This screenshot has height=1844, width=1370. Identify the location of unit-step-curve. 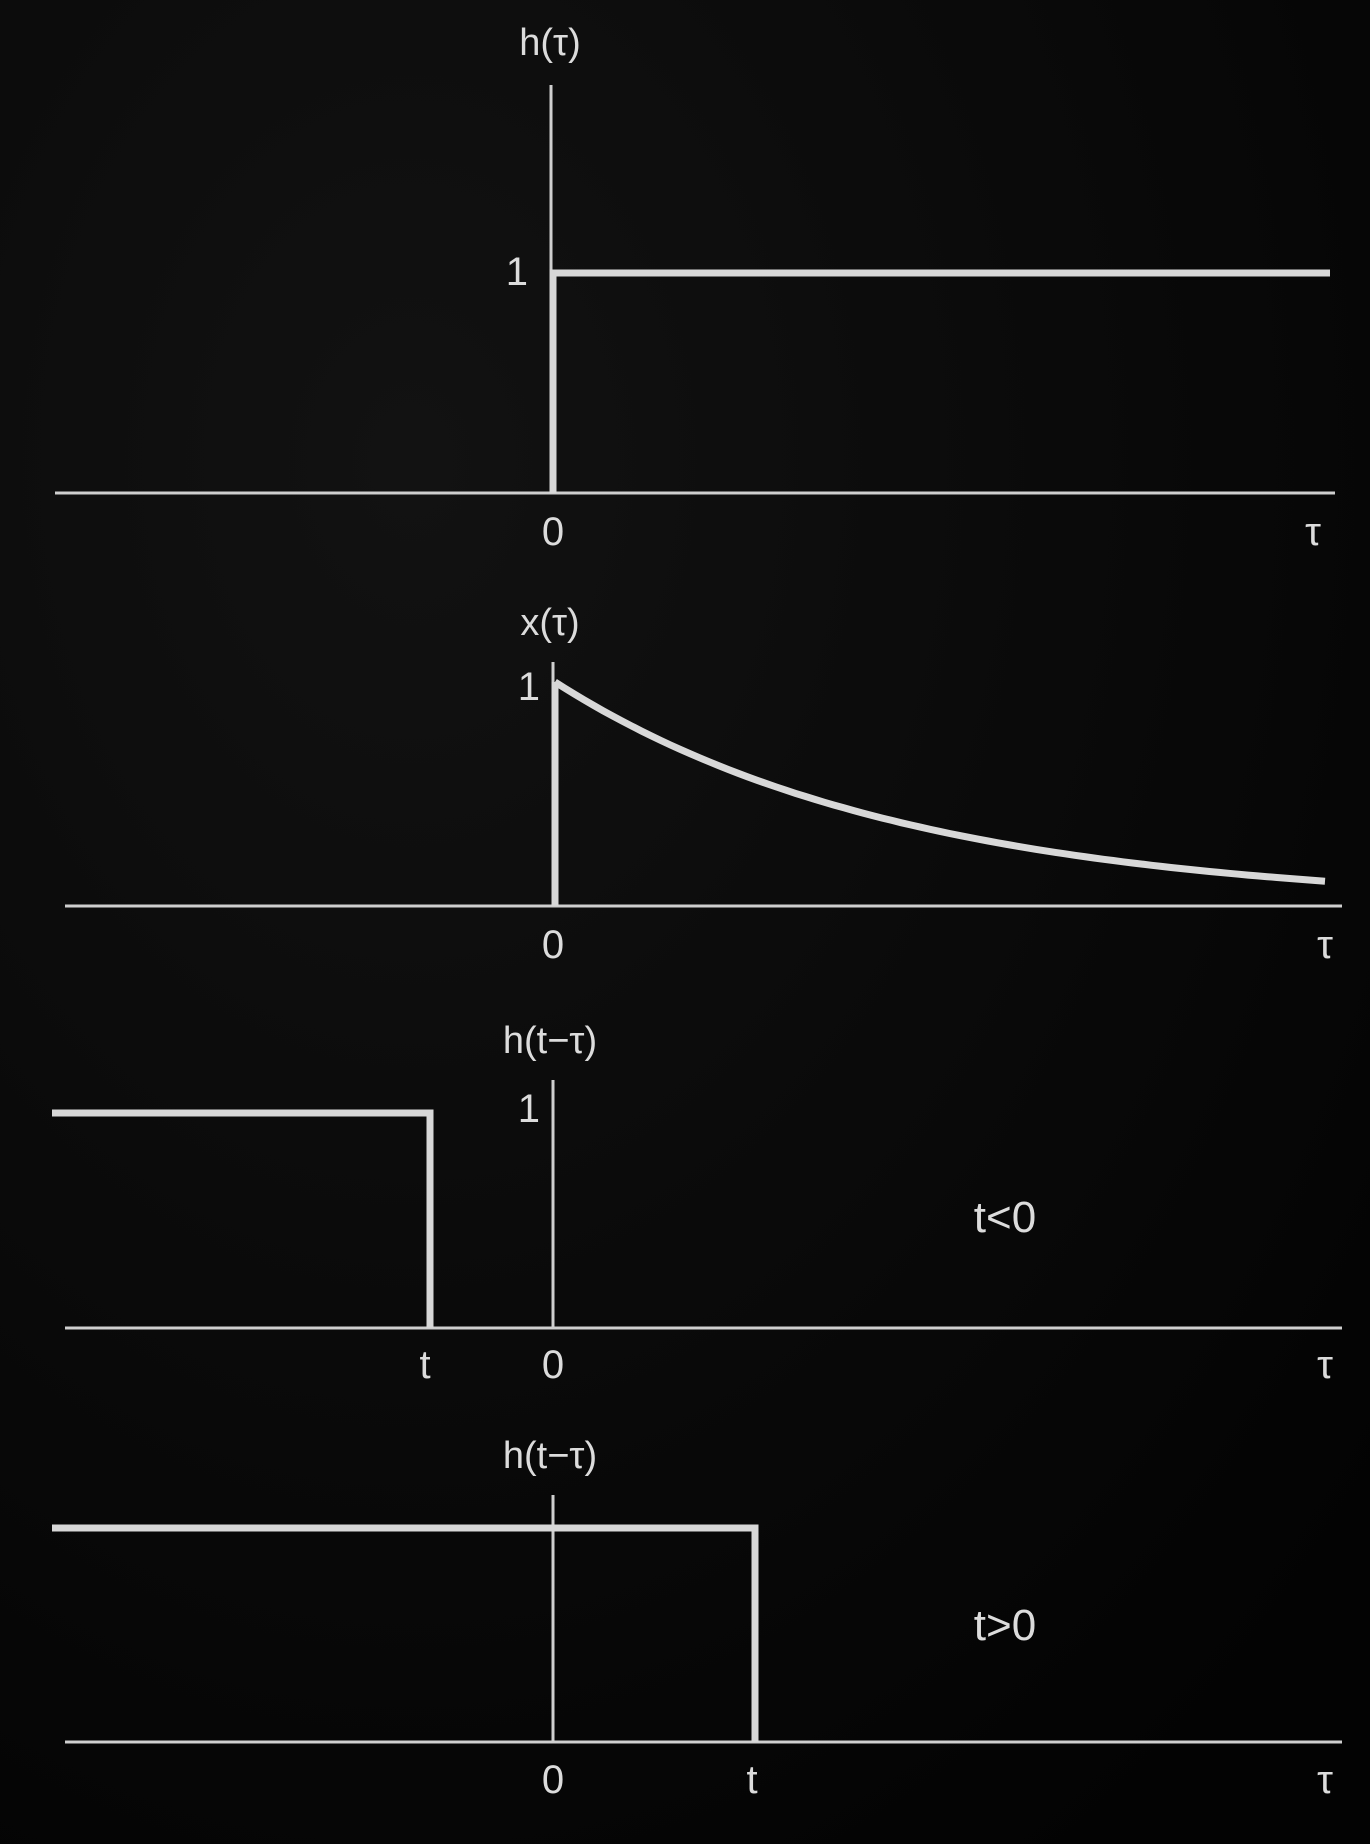
(939, 381).